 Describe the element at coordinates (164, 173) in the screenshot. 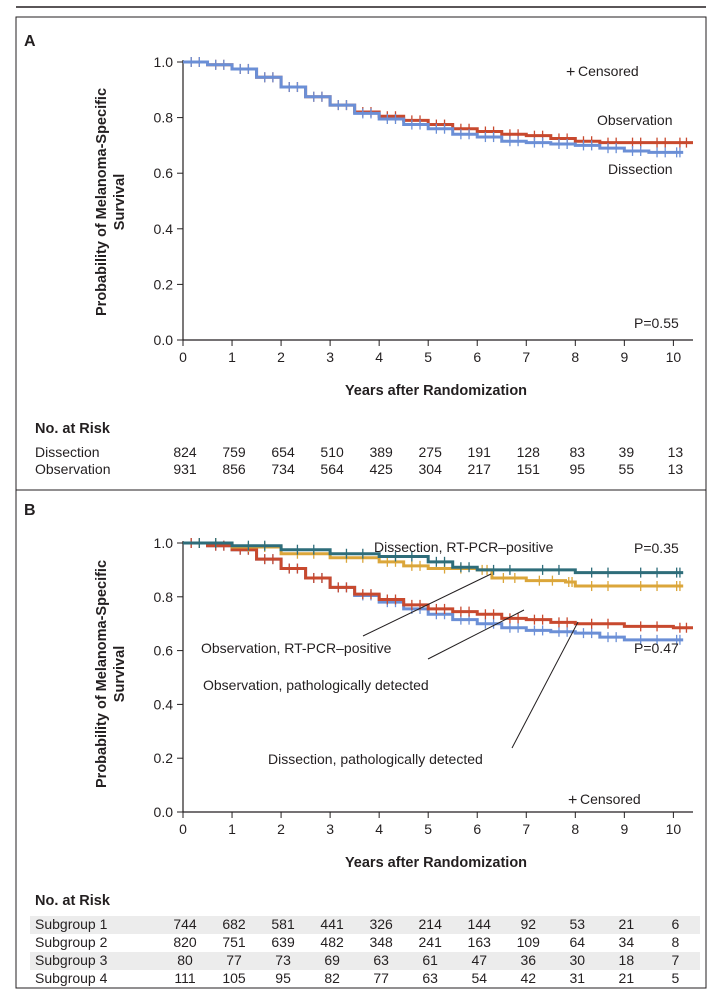

I see `y-tick-label: 0.6` at that location.